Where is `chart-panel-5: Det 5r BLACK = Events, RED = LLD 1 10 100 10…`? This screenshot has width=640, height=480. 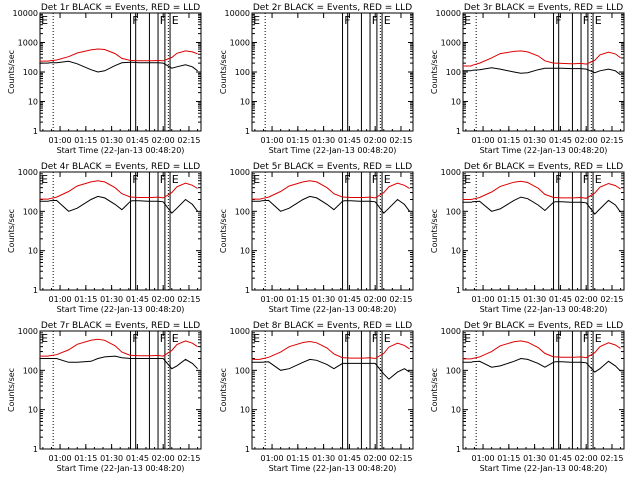 chart-panel-5: Det 5r BLACK = Events, RED = LLD 1 10 100 10… is located at coordinates (316, 238).